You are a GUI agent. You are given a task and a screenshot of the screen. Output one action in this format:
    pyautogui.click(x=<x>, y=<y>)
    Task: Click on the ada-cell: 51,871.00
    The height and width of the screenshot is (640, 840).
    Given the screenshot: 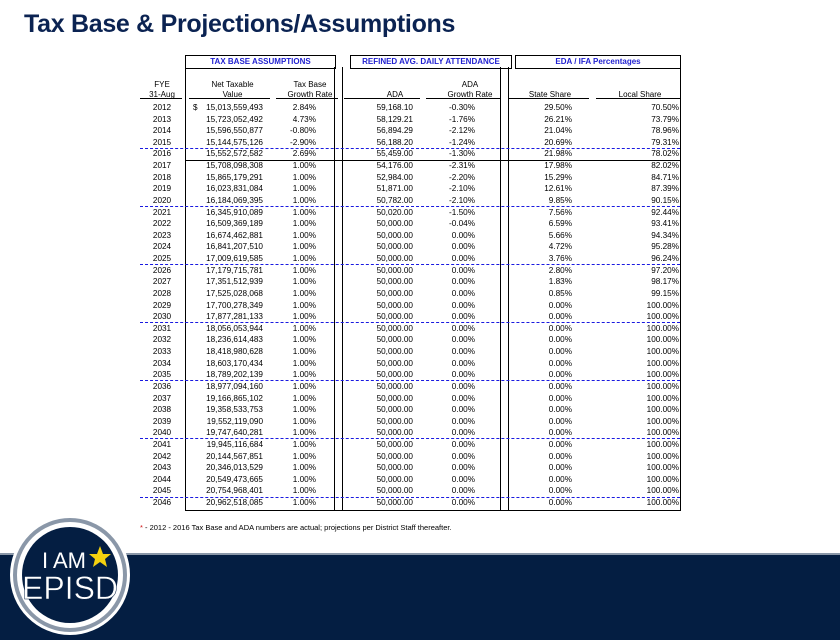 What is the action you would take?
    pyautogui.click(x=394, y=189)
    